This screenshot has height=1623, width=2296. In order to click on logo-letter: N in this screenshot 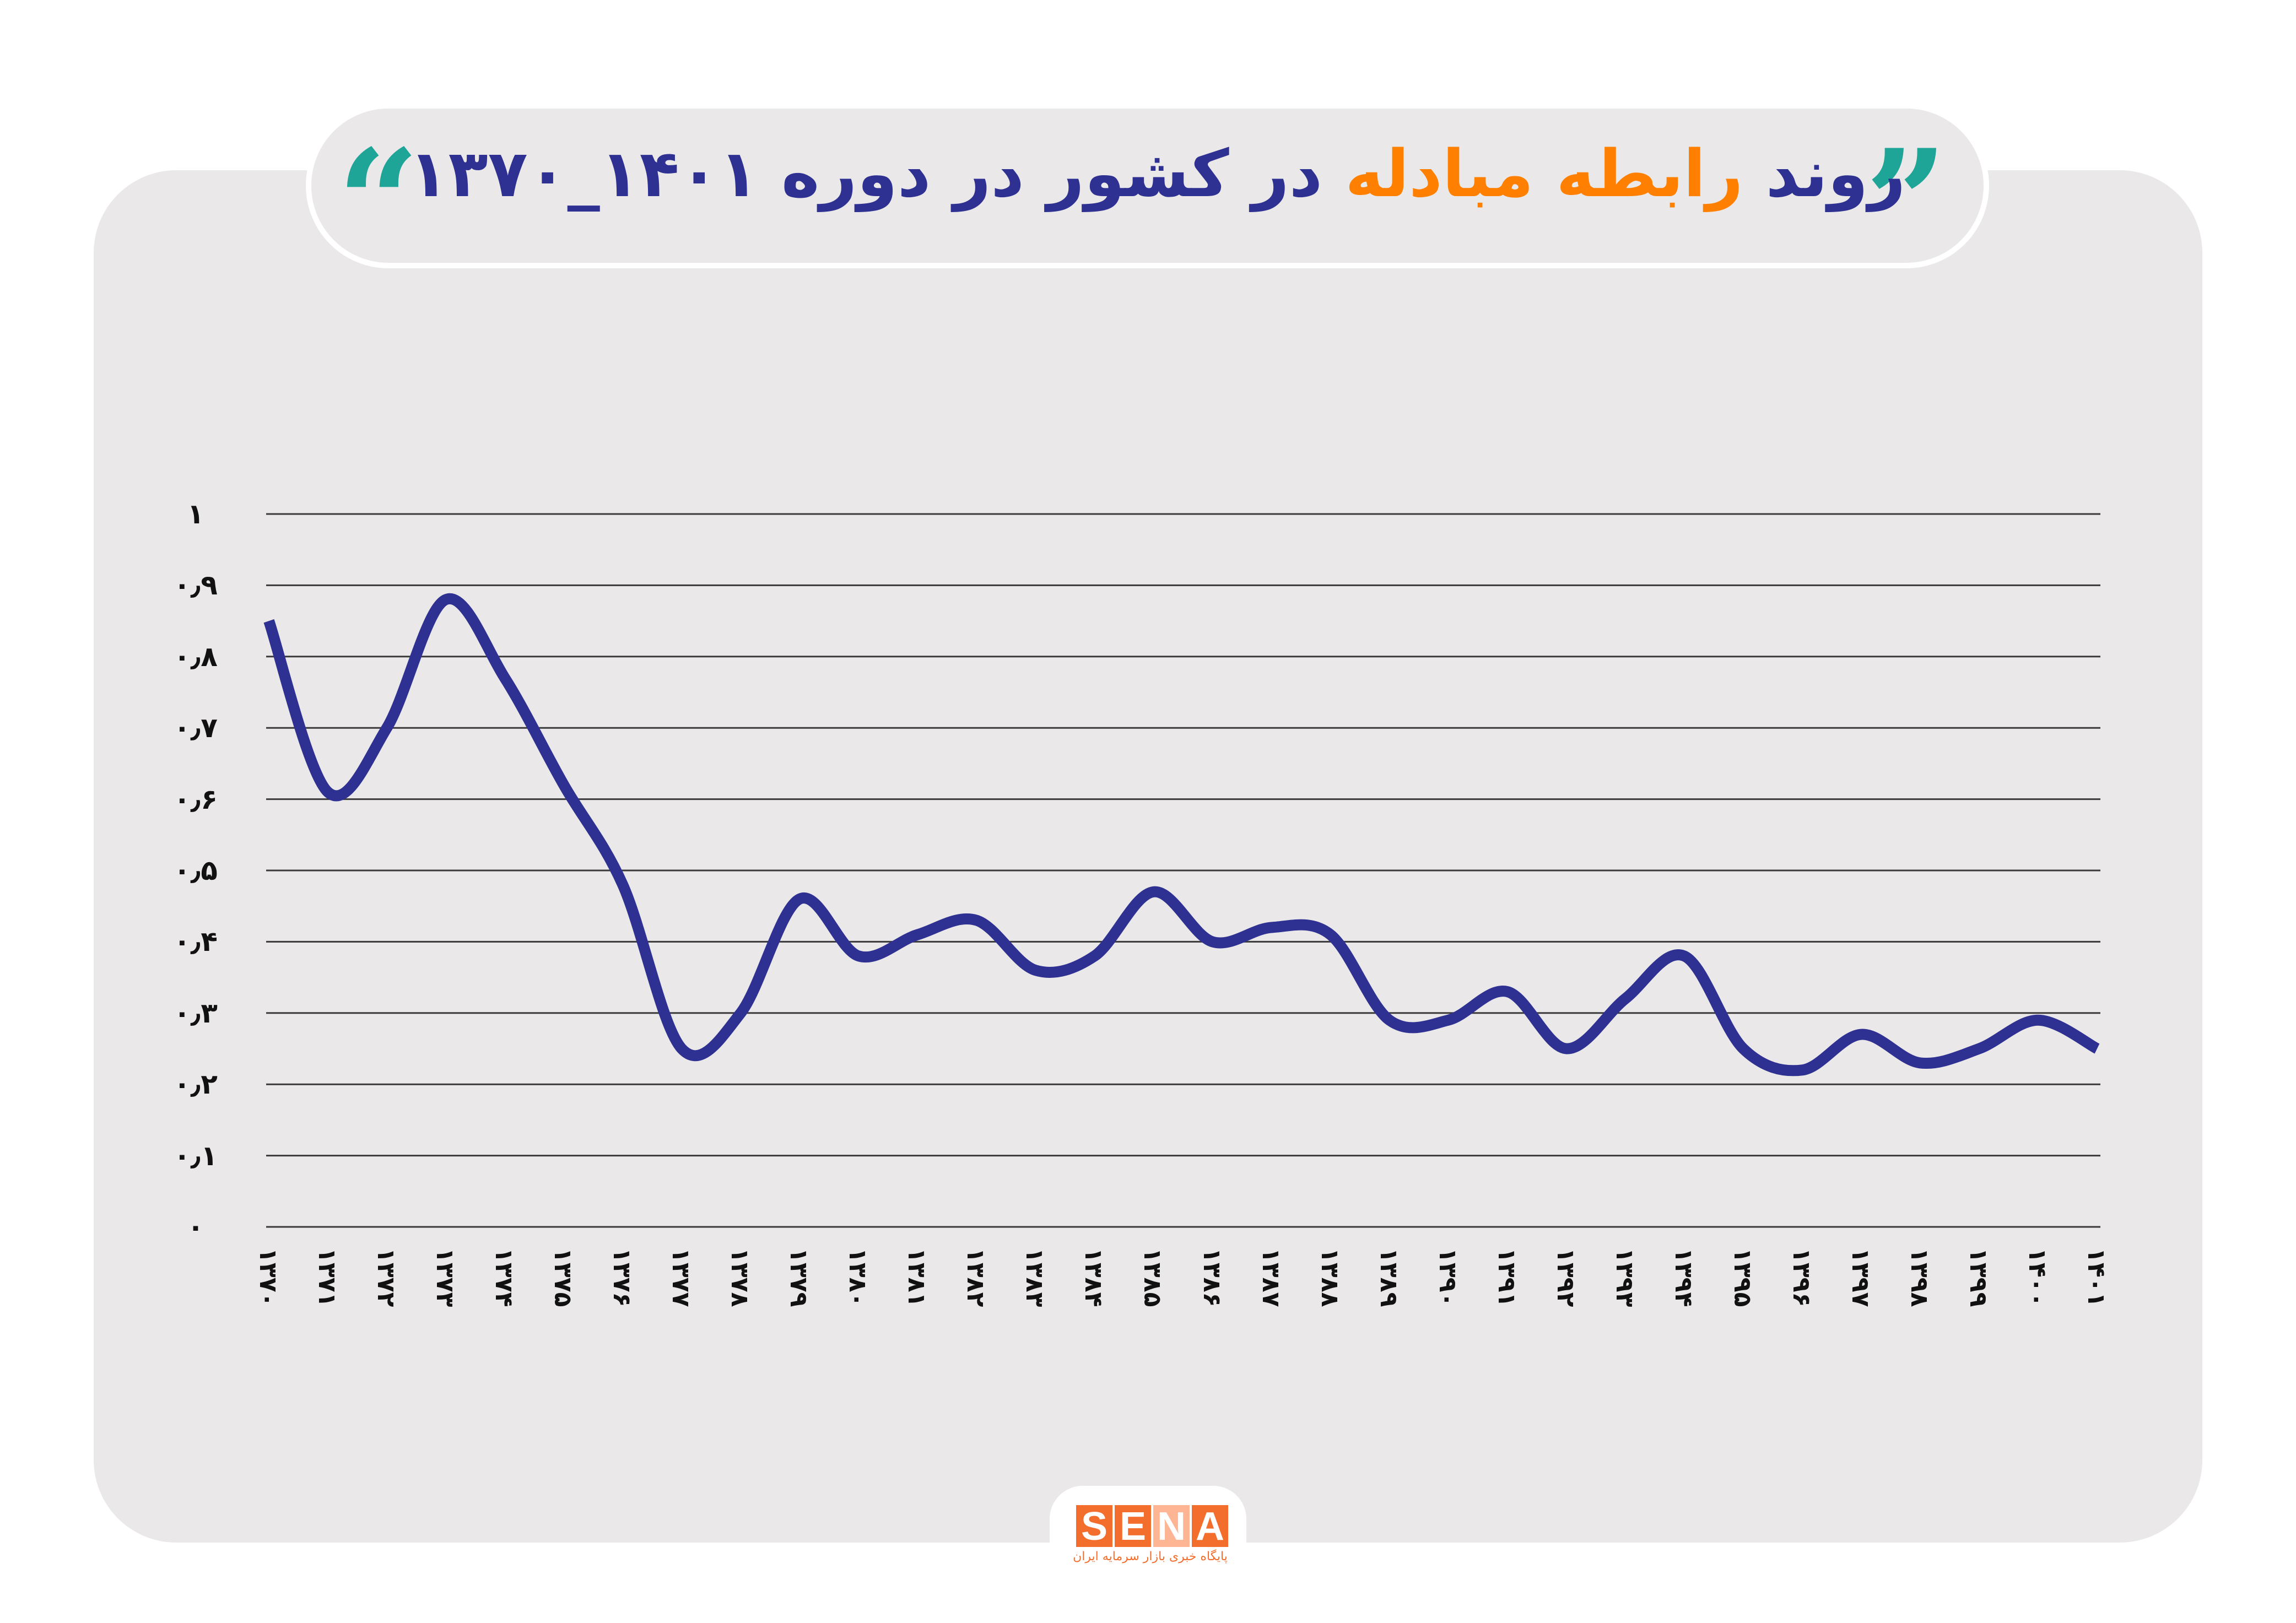, I will do `click(1171, 1527)`.